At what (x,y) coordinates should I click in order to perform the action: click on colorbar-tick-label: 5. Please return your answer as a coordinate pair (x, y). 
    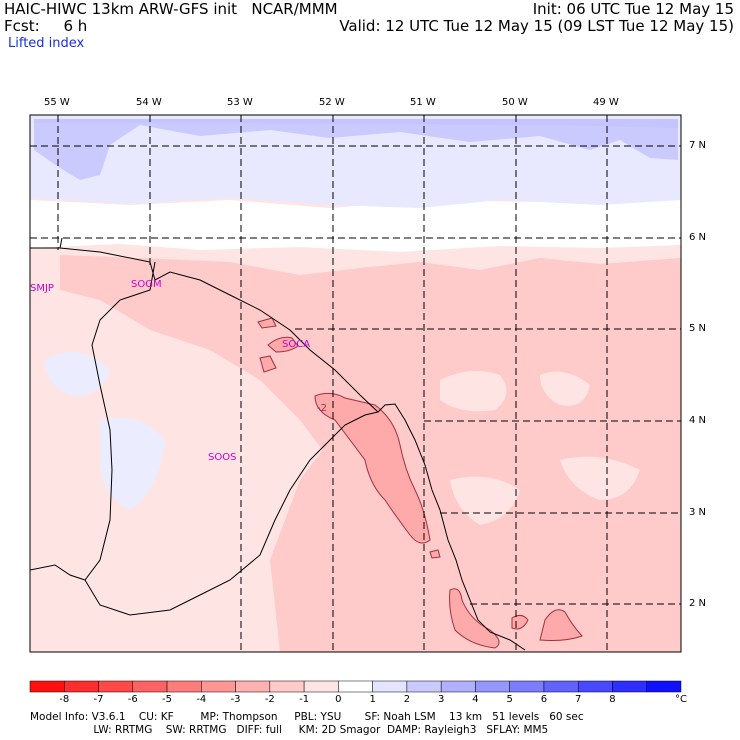
    Looking at the image, I should click on (509, 699).